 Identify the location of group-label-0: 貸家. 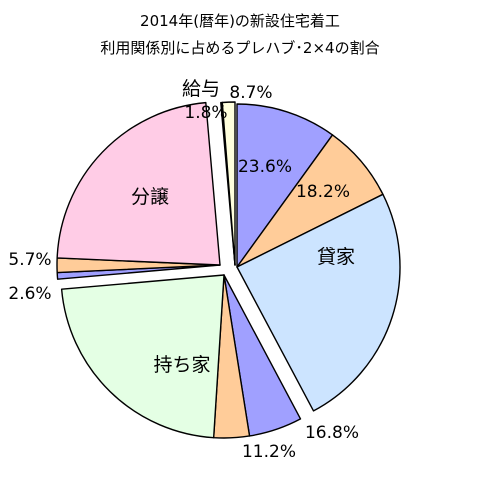
(336, 257).